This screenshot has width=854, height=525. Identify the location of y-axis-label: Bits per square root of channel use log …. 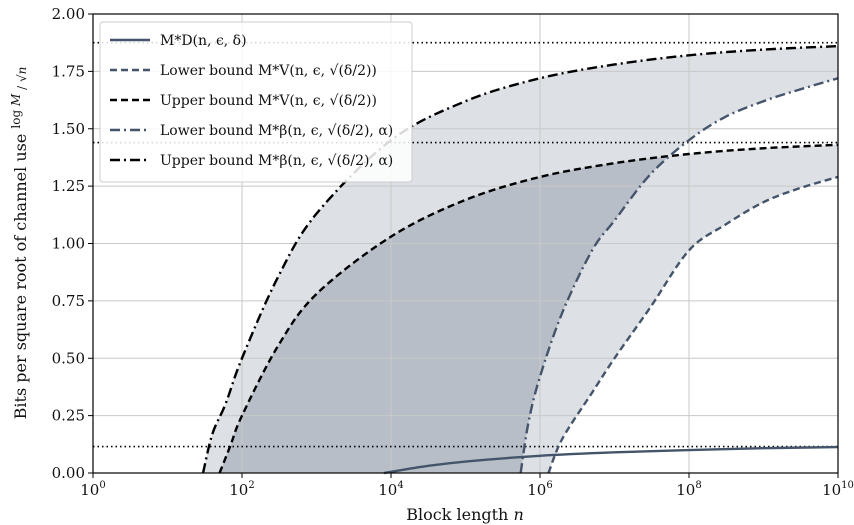
(19, 243).